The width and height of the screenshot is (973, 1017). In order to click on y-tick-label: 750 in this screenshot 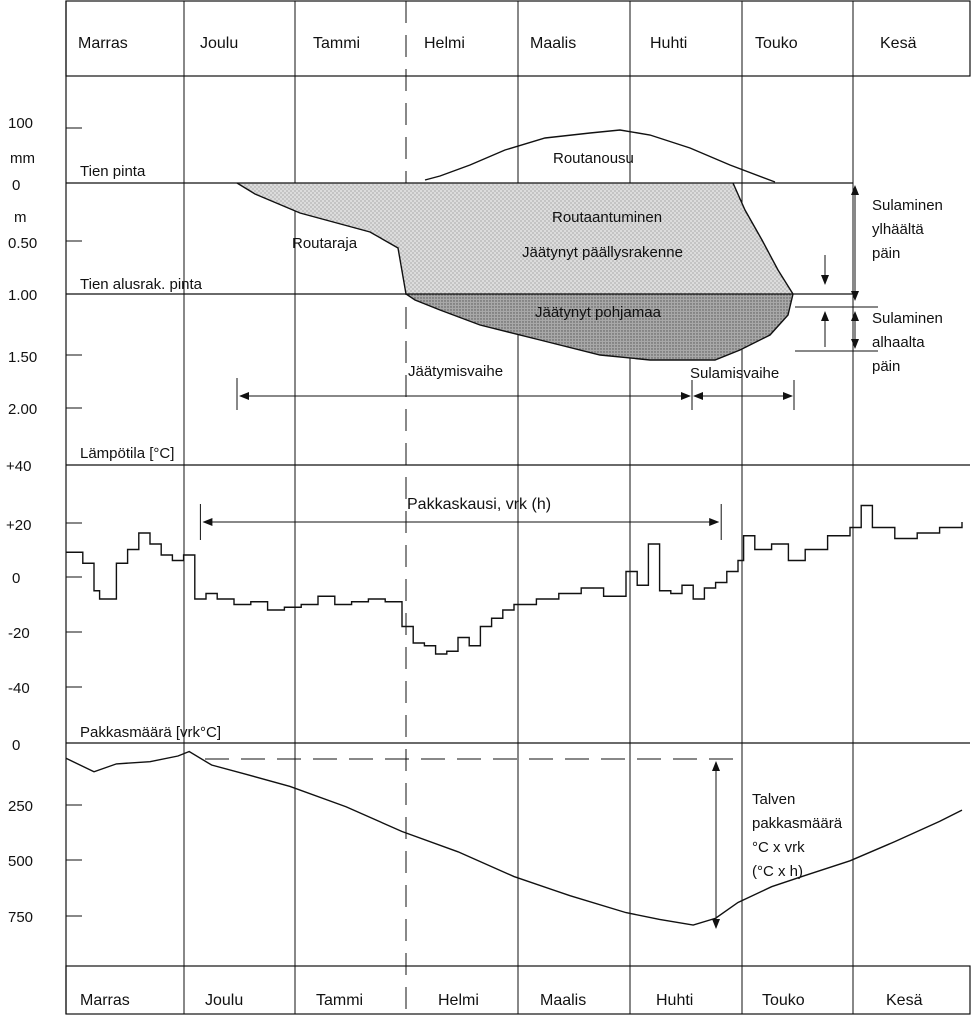, I will do `click(20, 917)`.